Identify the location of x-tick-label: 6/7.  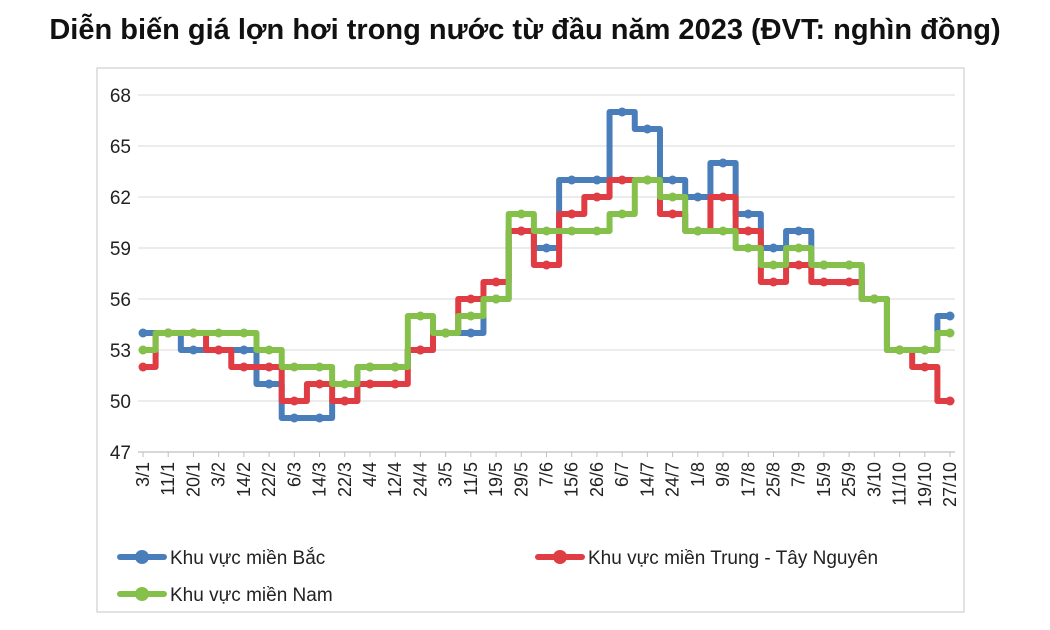
(622, 474).